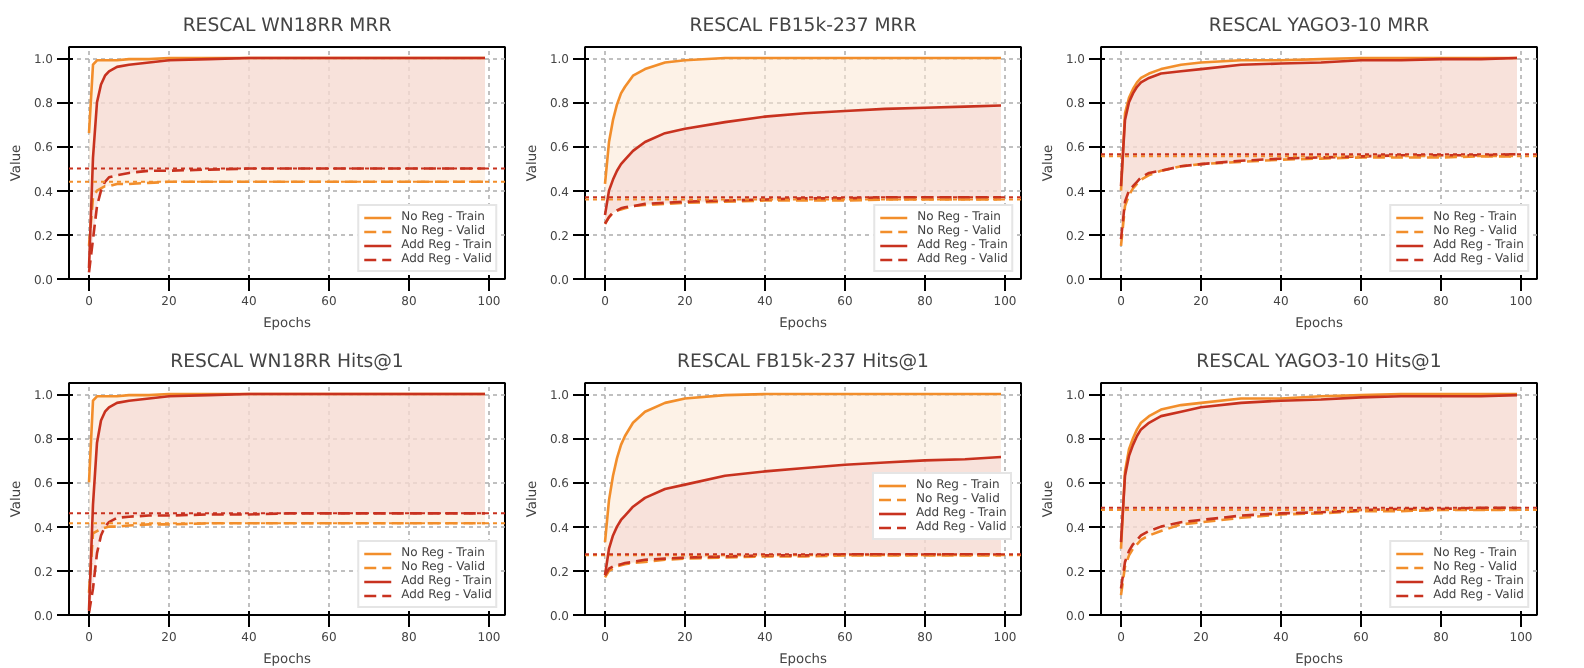 This screenshot has width=1584, height=668. What do you see at coordinates (803, 26) in the screenshot?
I see `chart-title: RESCAL FB15k-237 MRR` at bounding box center [803, 26].